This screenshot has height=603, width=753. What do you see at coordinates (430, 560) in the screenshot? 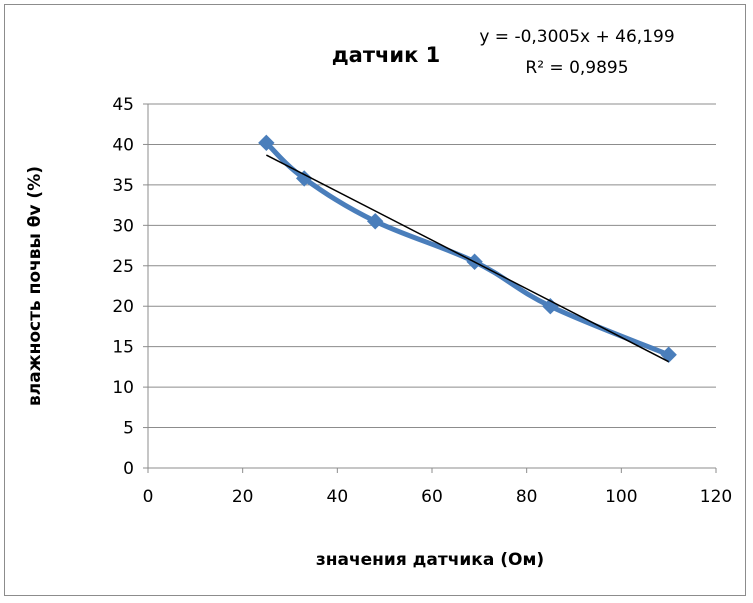
I see `x-axis-label: значения датчика (Ом)` at bounding box center [430, 560].